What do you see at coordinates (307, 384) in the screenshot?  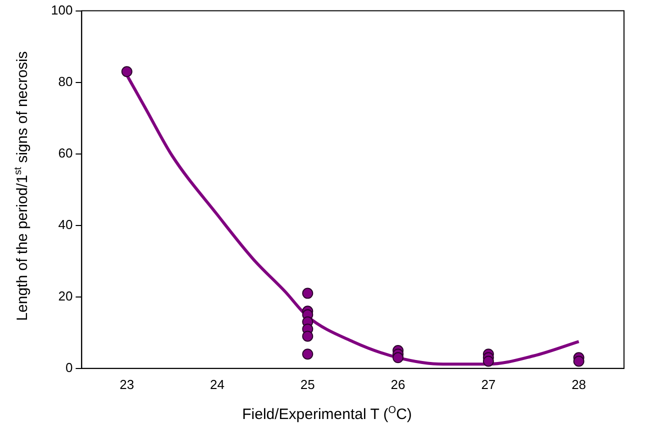 I see `x-tick-label: 25` at bounding box center [307, 384].